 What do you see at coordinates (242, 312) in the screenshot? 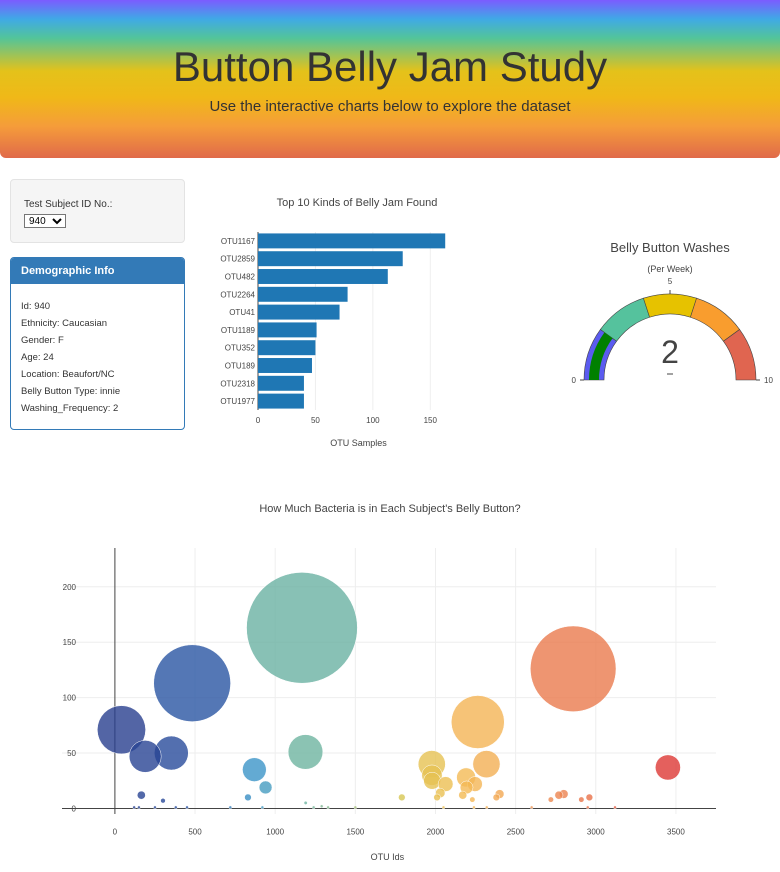
I see `bar-chart-y-tick-label: OTU41` at bounding box center [242, 312].